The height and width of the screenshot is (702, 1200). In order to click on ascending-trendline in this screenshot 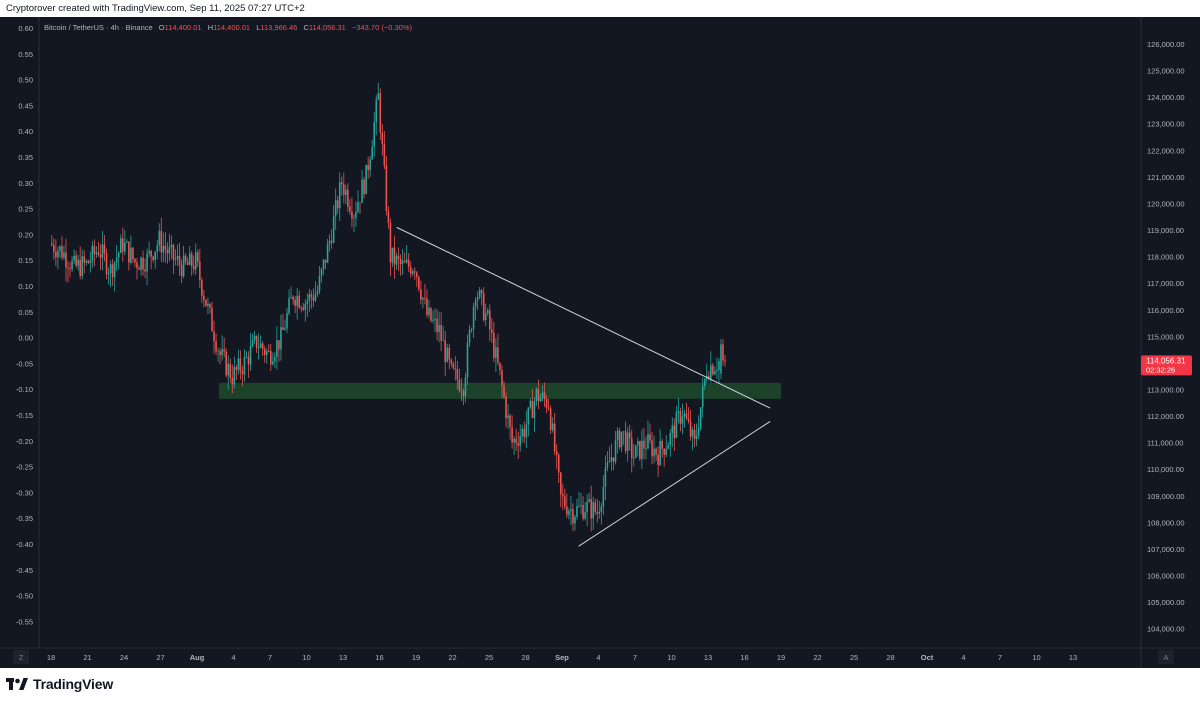, I will do `click(674, 483)`.